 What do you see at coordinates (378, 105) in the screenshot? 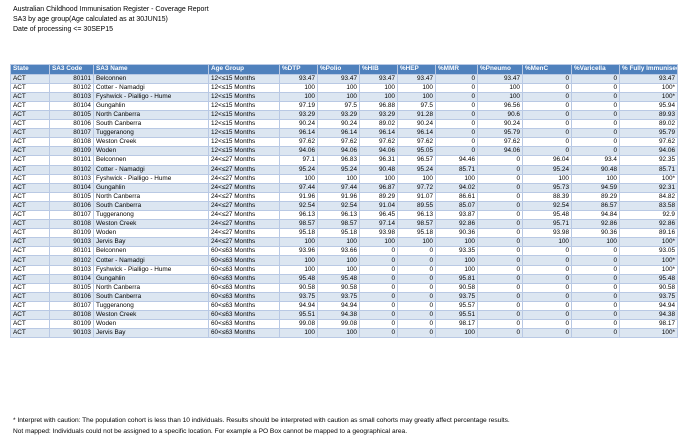
I see `table-cell: 96.88` at bounding box center [378, 105].